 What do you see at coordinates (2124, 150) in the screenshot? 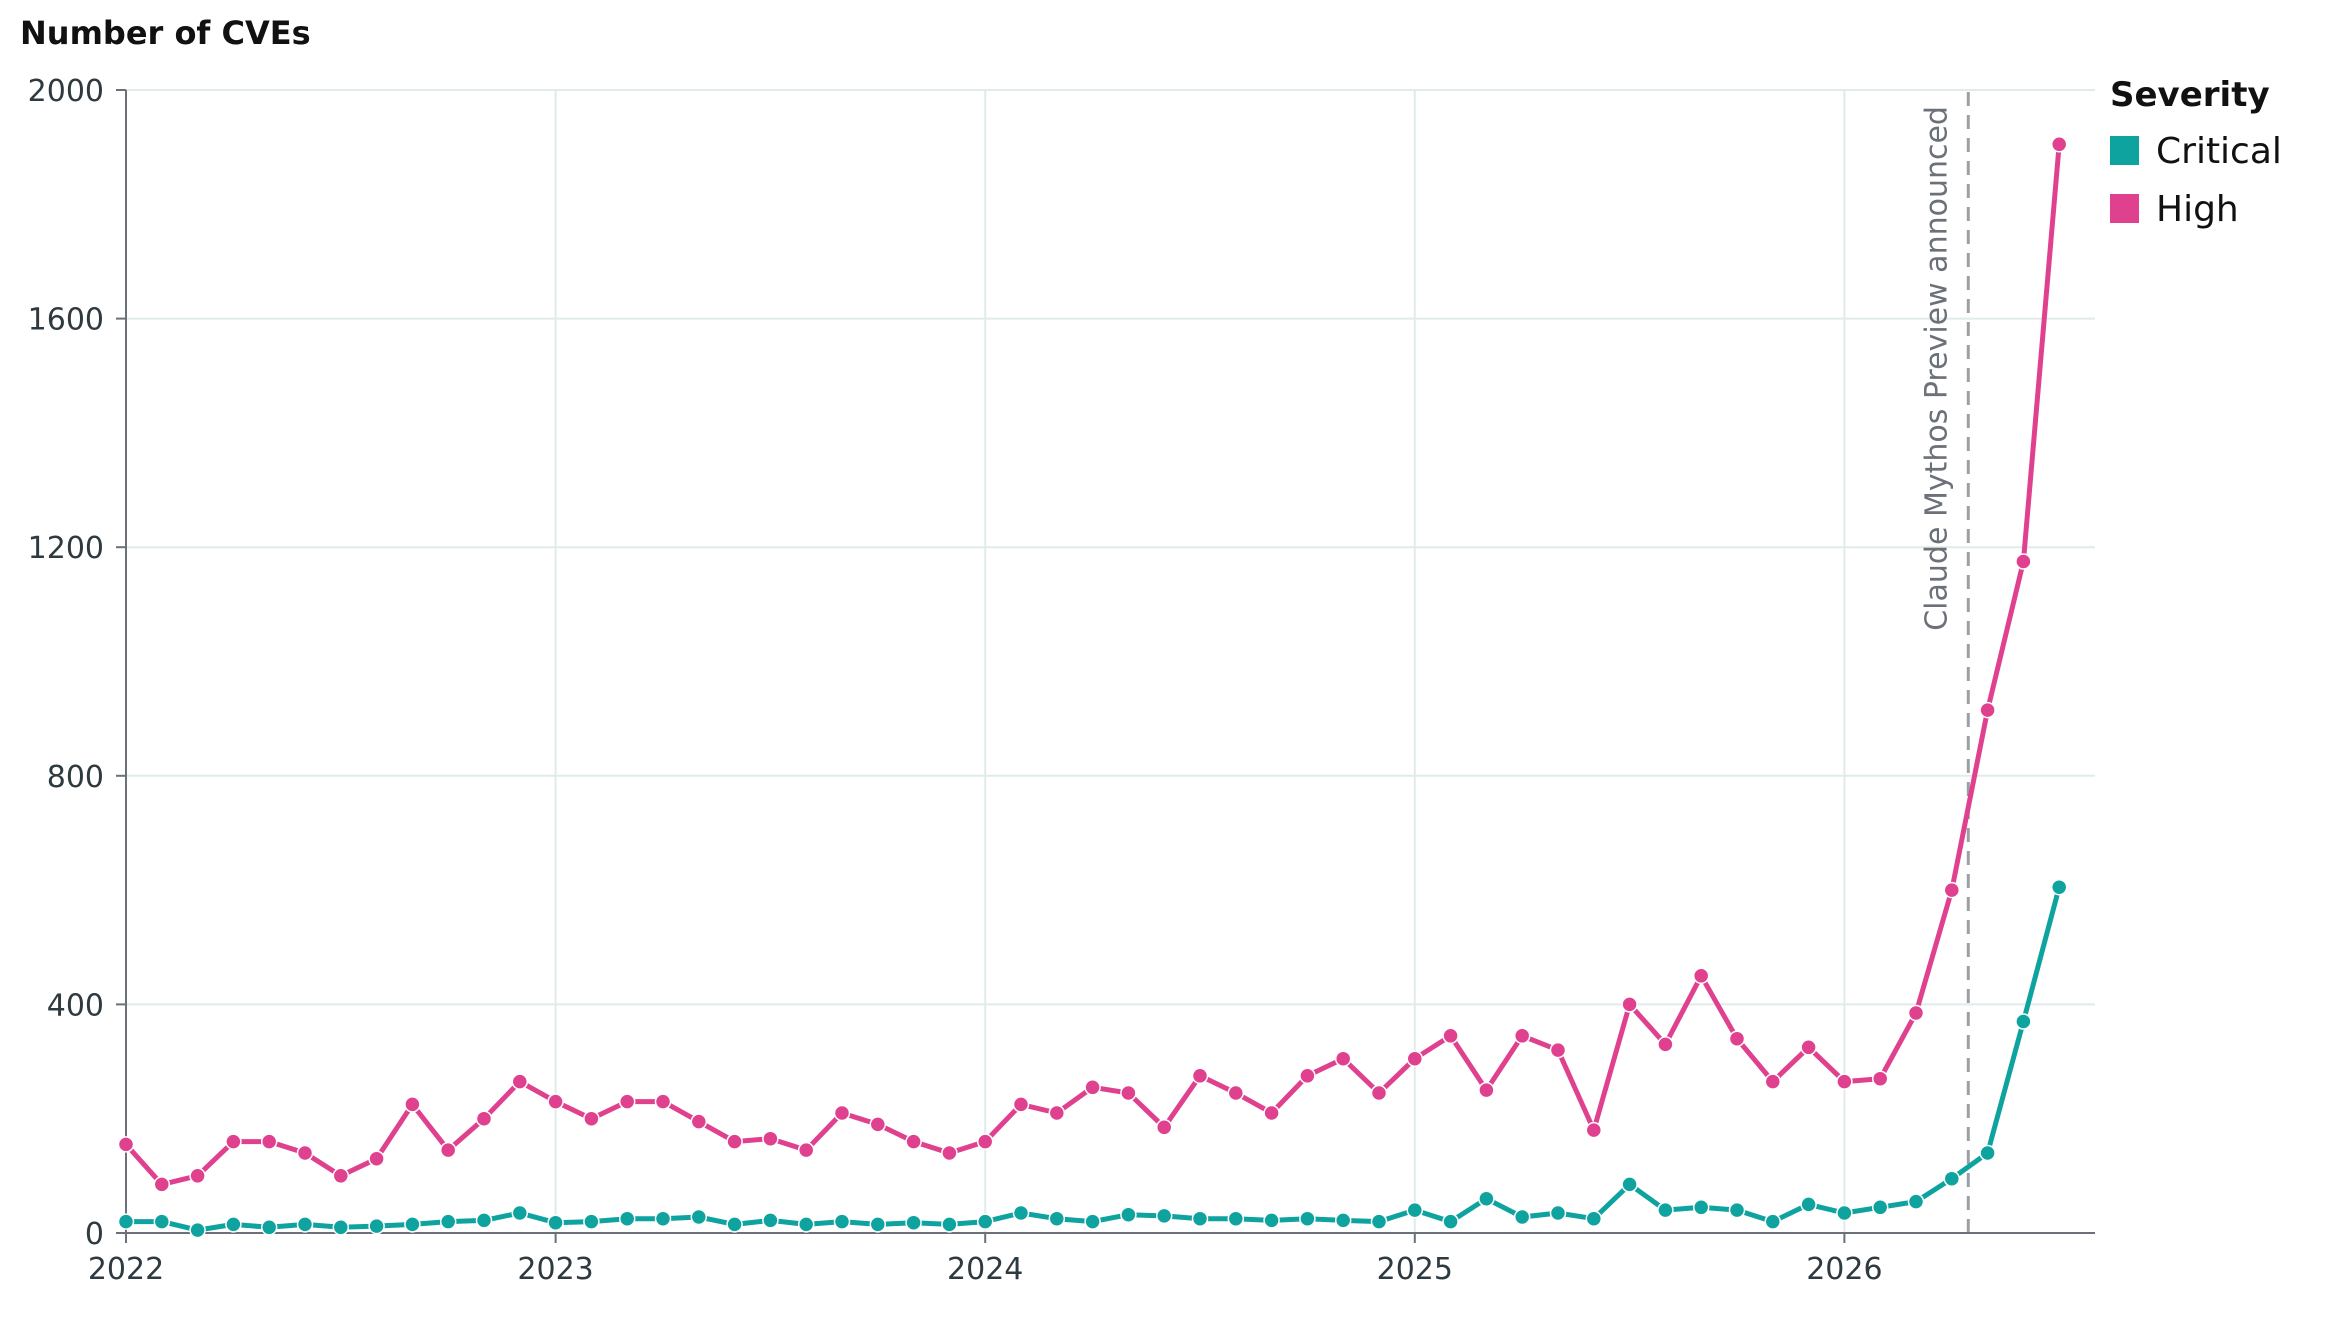
I see `legend-swatch-critical` at bounding box center [2124, 150].